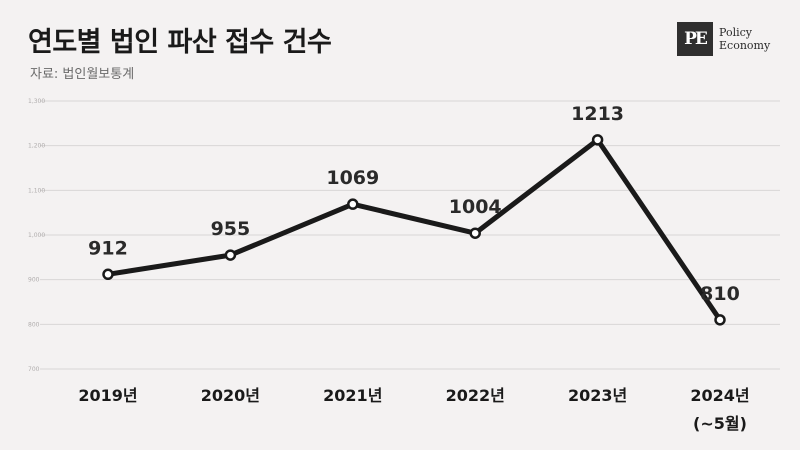 The width and height of the screenshot is (800, 450). What do you see at coordinates (230, 395) in the screenshot?
I see `x-tick-label: 2020년` at bounding box center [230, 395].